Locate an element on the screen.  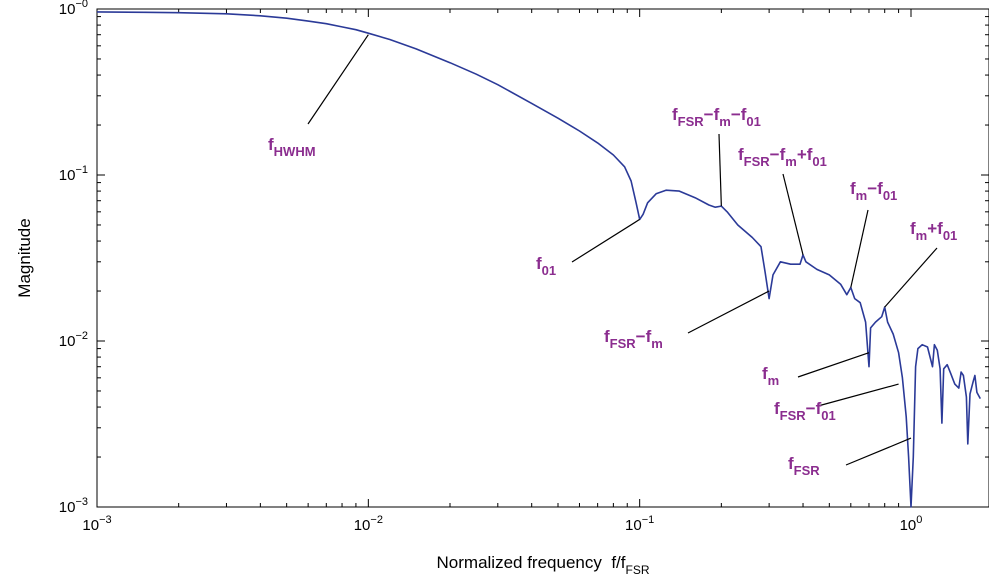
y-tick-label: 10⁻² is located at coordinates (73, 340).